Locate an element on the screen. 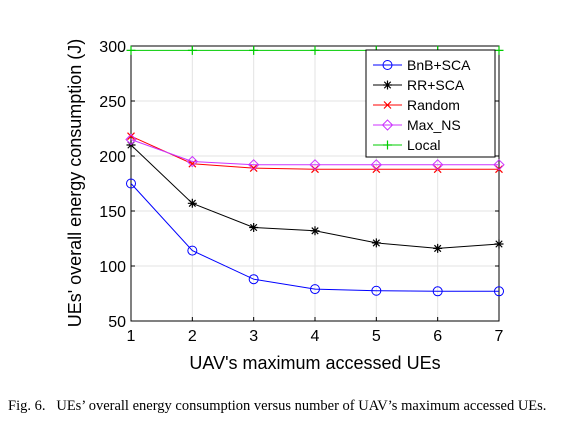 This screenshot has width=586, height=441. x-tick-label: 4 is located at coordinates (315, 336).